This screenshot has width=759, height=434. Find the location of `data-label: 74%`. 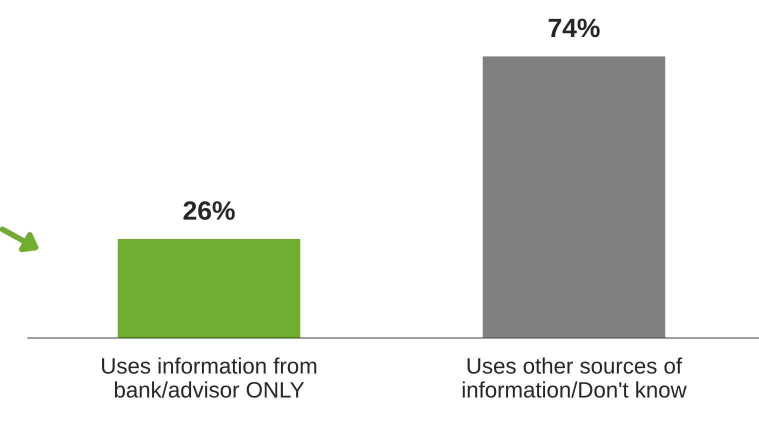

data-label: 74% is located at coordinates (574, 28).